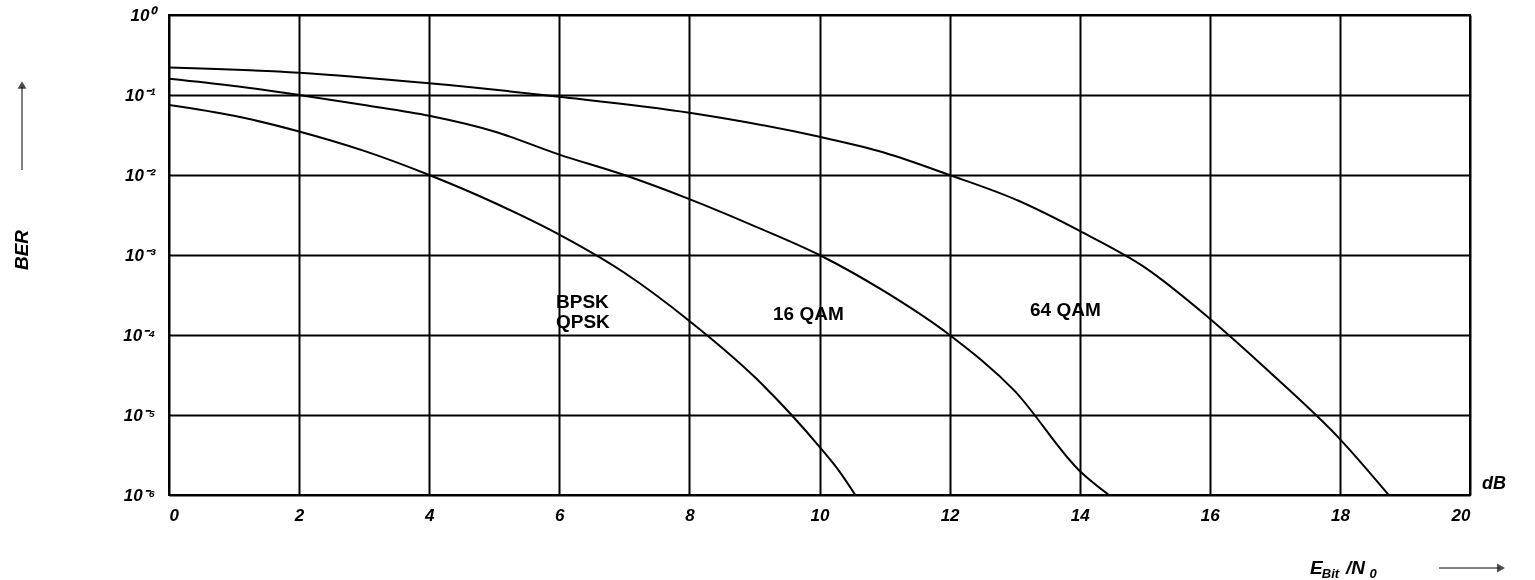 The image size is (1535, 580). I want to click on y-tick-label: 10⁻², so click(140, 175).